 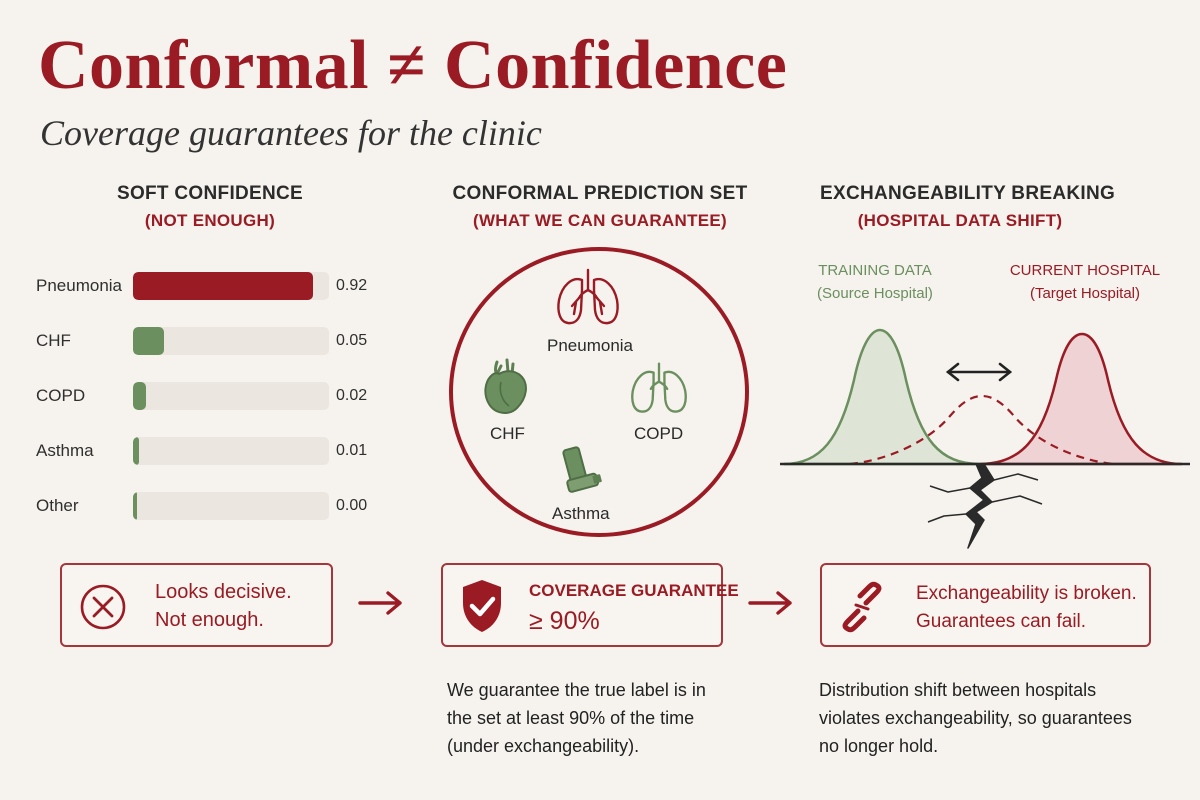 What do you see at coordinates (979, 372) in the screenshot?
I see `double-arrow-icon` at bounding box center [979, 372].